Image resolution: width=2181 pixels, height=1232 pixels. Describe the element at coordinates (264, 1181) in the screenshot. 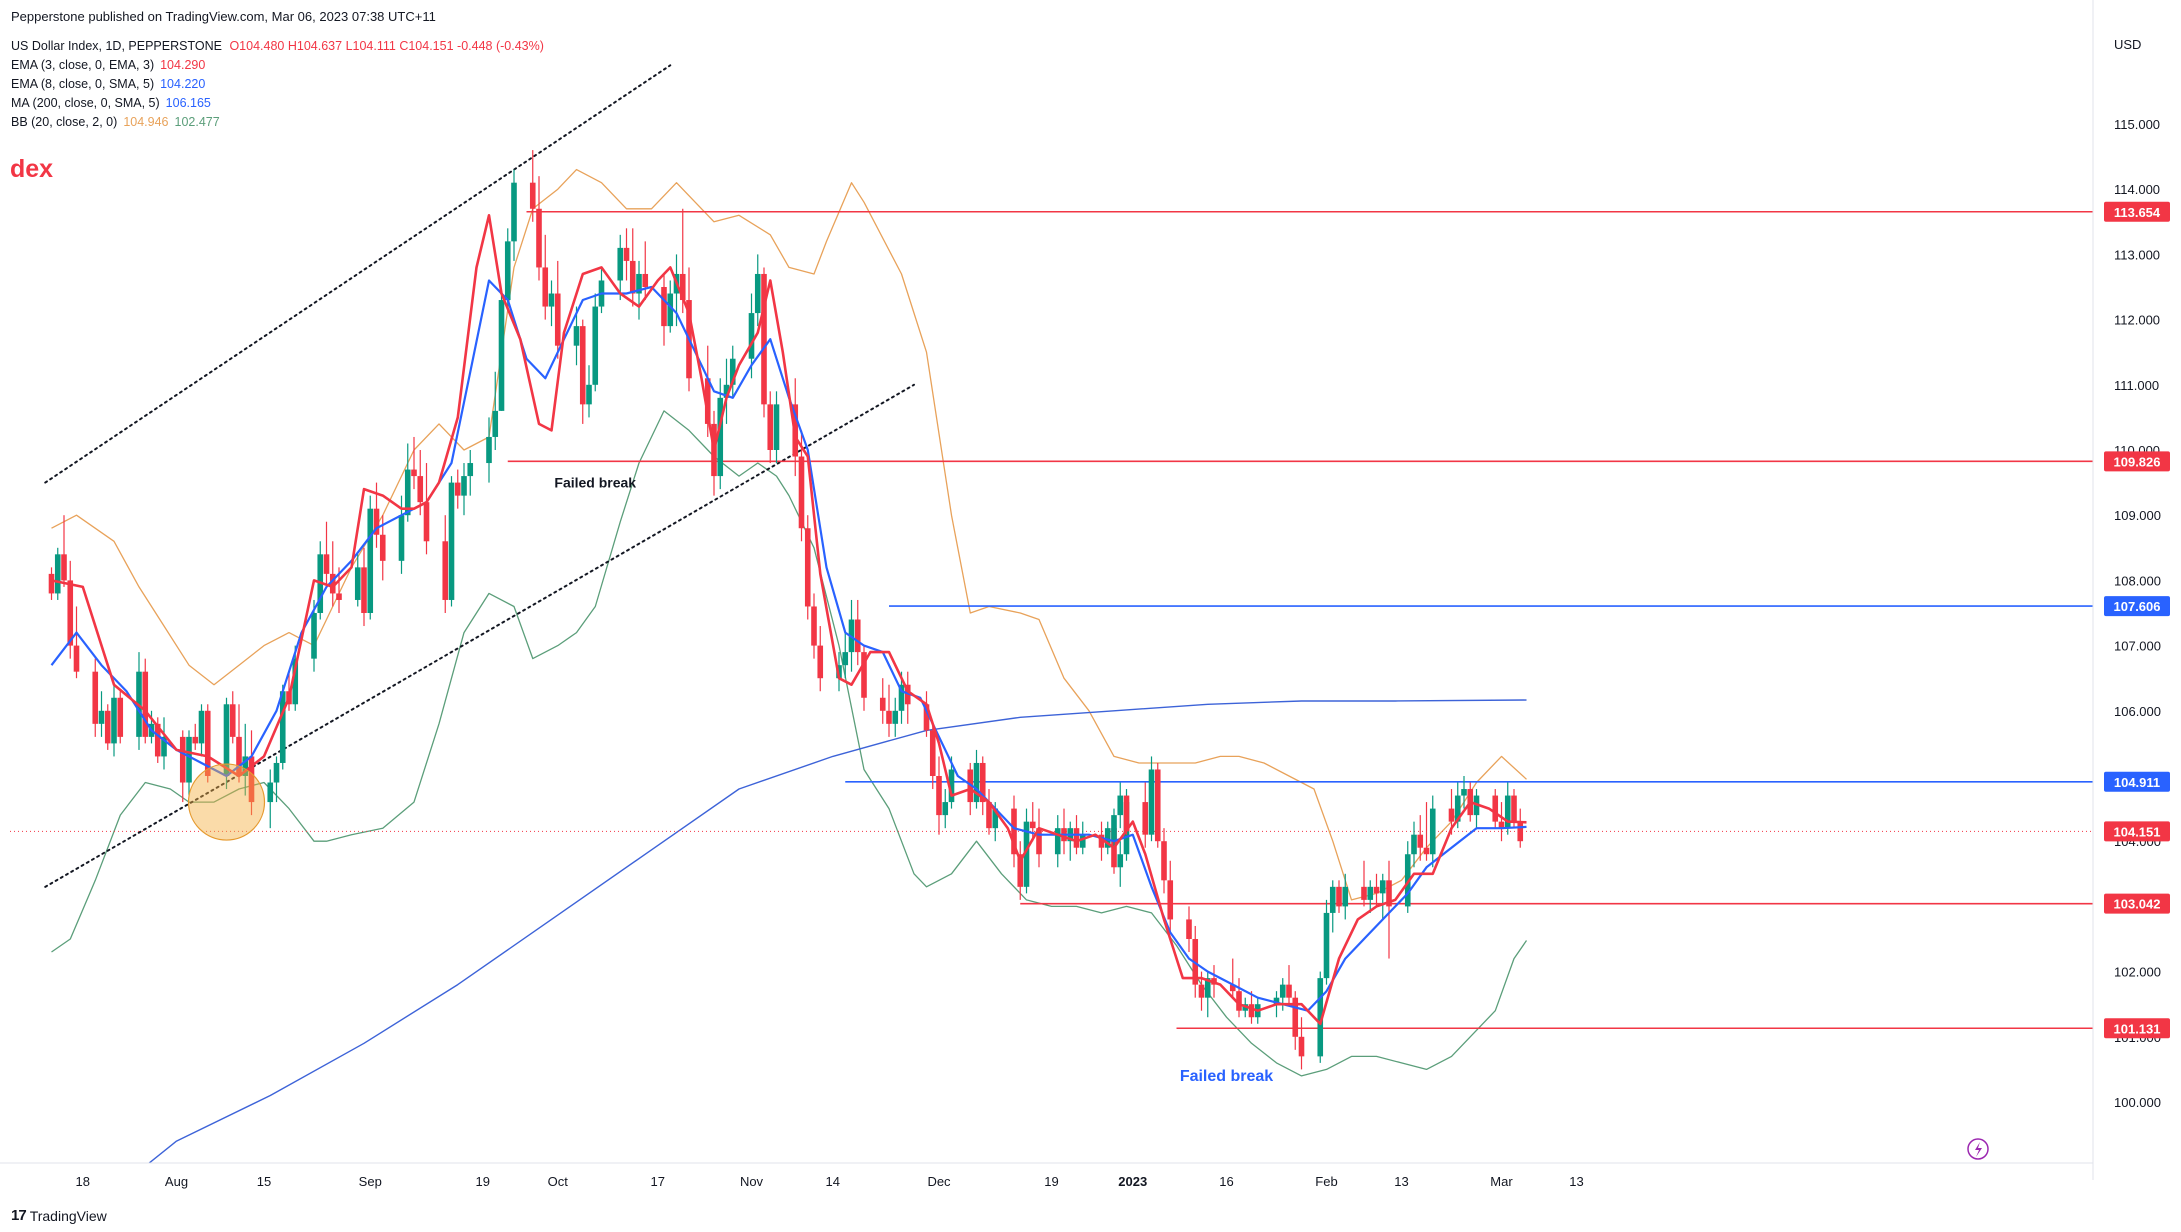

I see `time-tick-label: 15` at that location.